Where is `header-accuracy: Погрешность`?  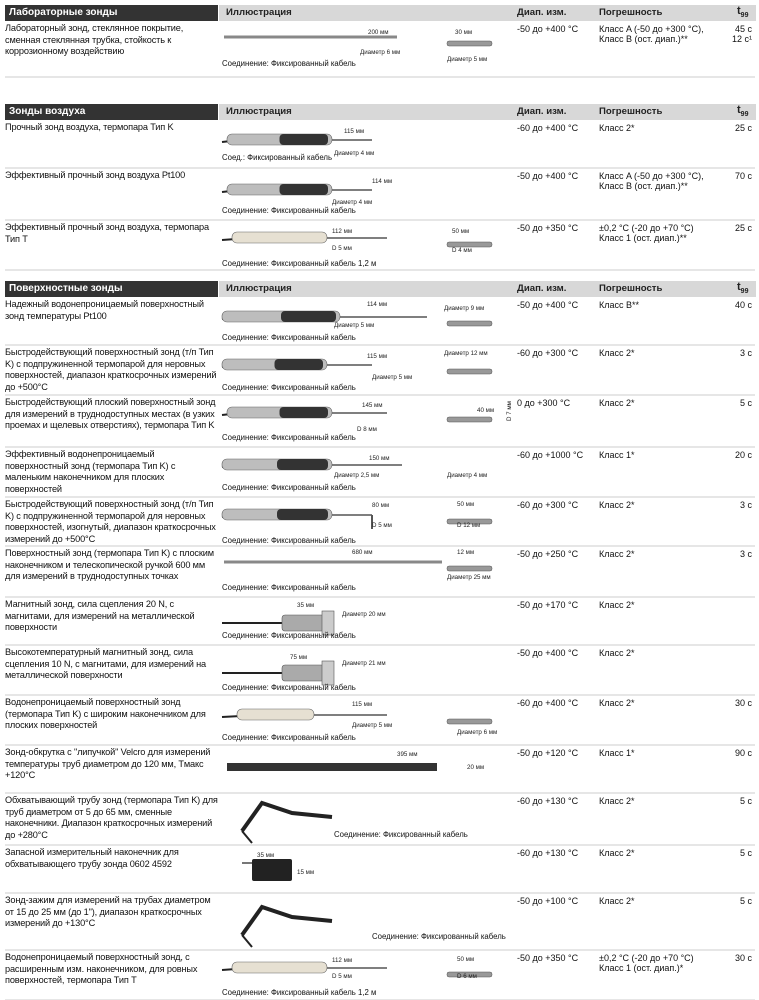 header-accuracy: Погрешность is located at coordinates (631, 111).